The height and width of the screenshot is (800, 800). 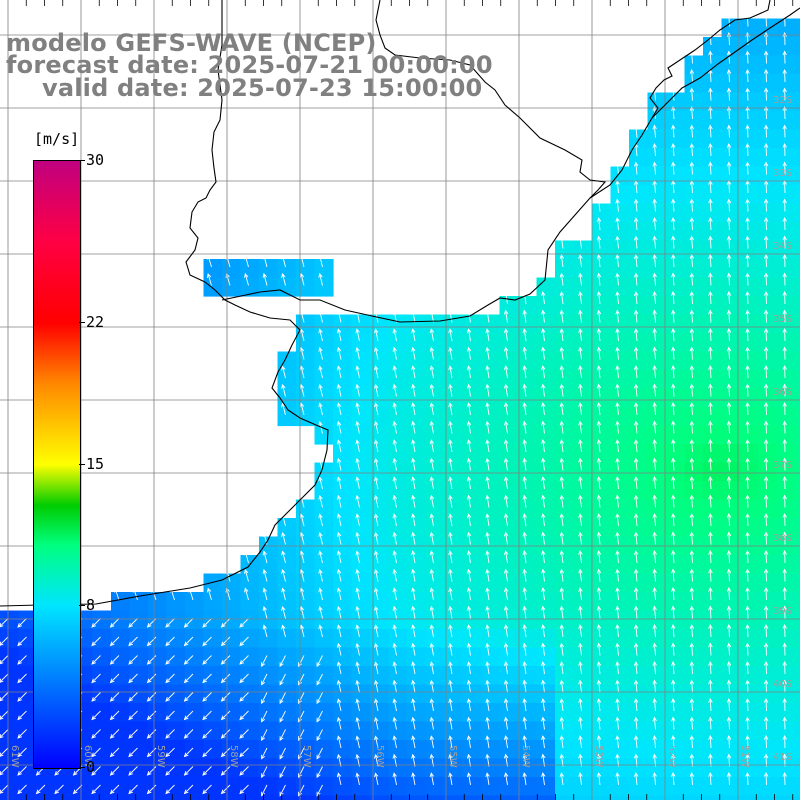 I want to click on latitude-label: 39S, so click(x=782, y=611).